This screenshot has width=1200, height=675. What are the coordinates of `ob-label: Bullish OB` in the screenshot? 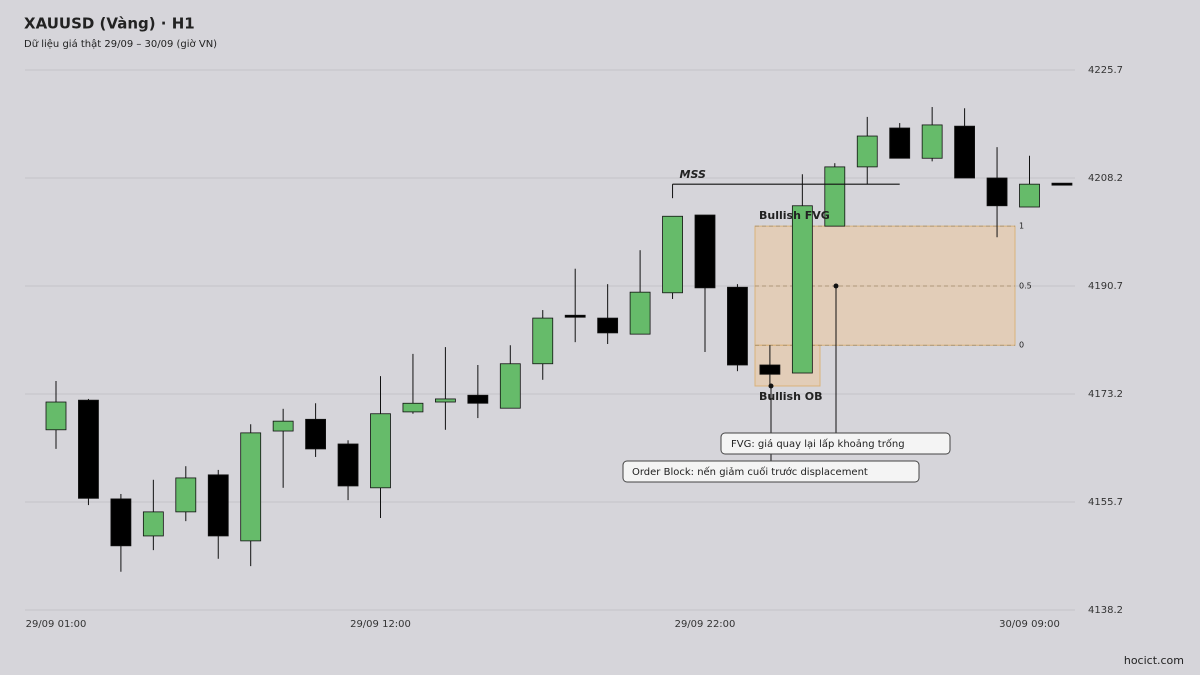 It's located at (790, 396).